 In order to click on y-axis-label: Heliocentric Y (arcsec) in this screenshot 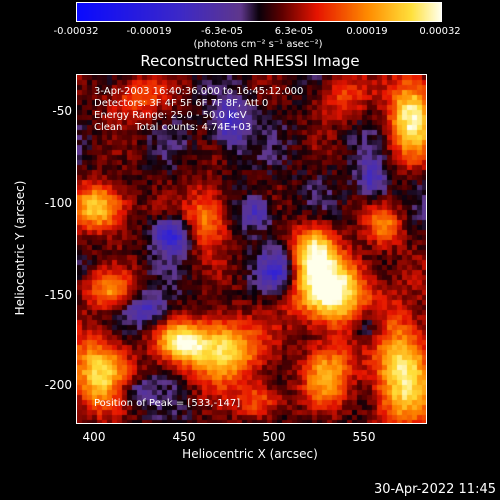, I will do `click(20, 248)`.